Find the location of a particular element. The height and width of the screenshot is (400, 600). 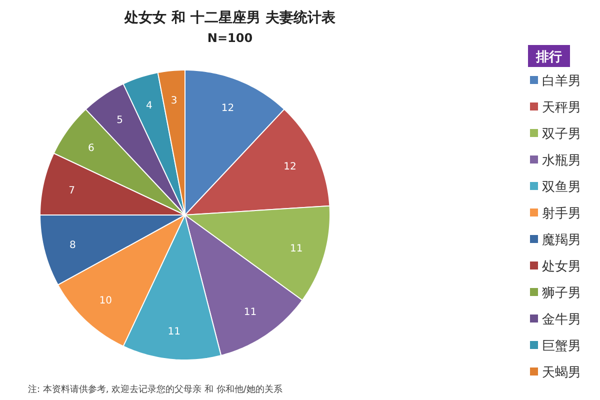

data-label: 6 is located at coordinates (91, 148).